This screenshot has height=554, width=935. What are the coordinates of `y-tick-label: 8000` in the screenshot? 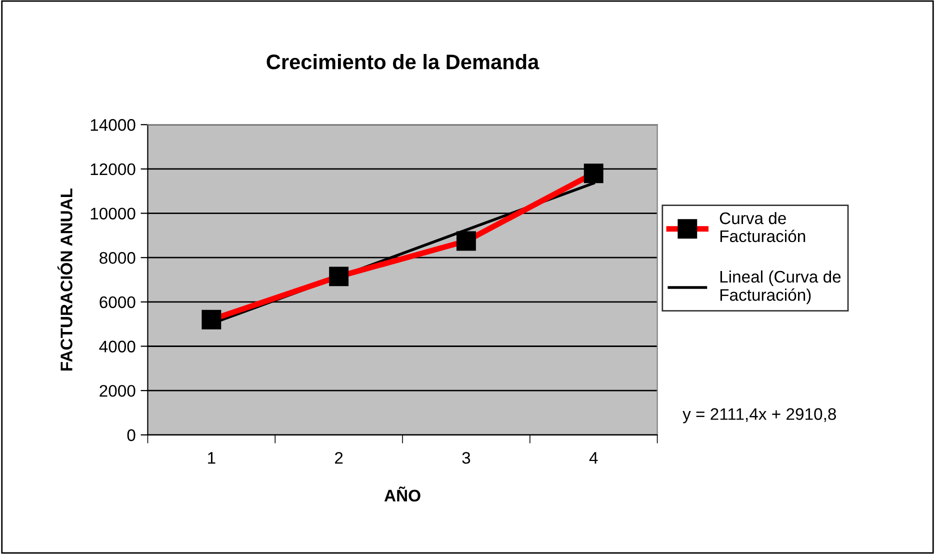 It's located at (118, 258).